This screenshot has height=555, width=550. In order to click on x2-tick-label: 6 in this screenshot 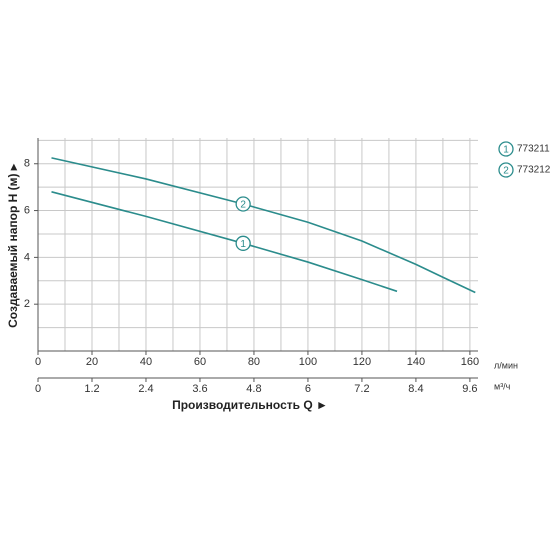, I will do `click(308, 389)`.